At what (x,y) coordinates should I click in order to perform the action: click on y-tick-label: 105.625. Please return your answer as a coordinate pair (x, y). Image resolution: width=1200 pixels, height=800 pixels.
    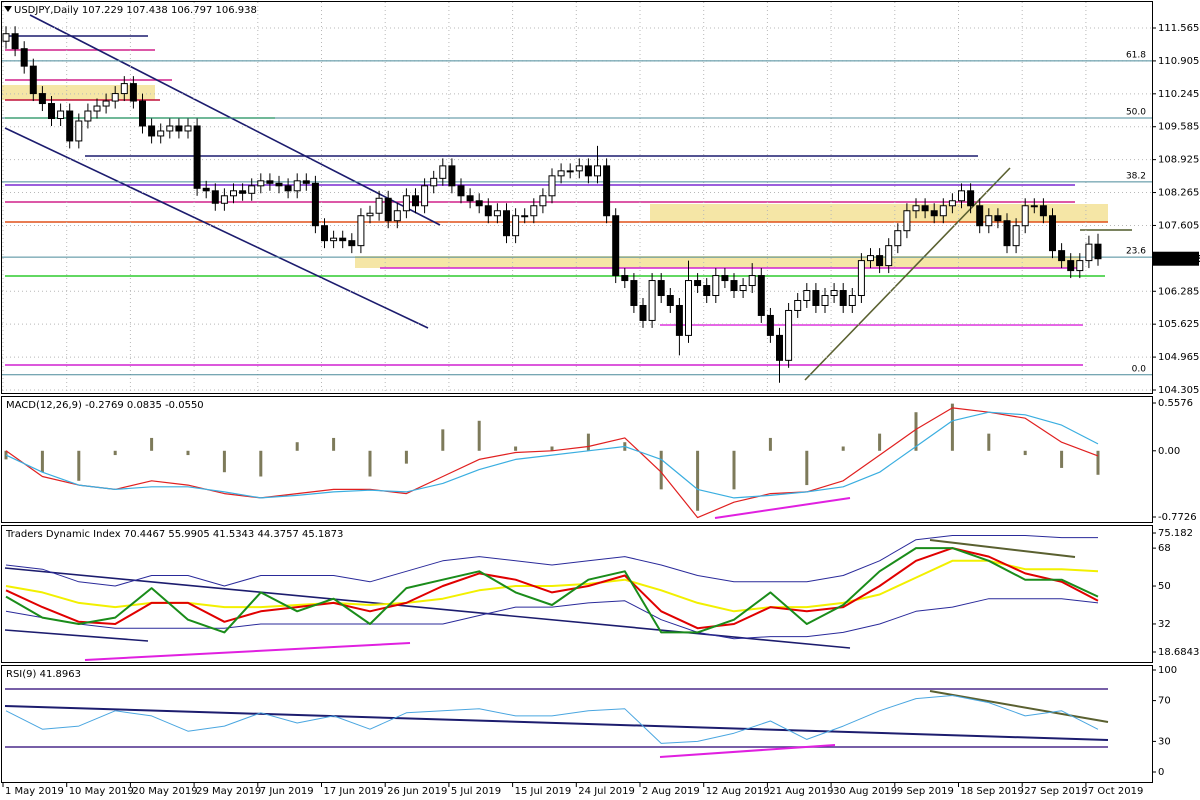
    Looking at the image, I should click on (1178, 324).